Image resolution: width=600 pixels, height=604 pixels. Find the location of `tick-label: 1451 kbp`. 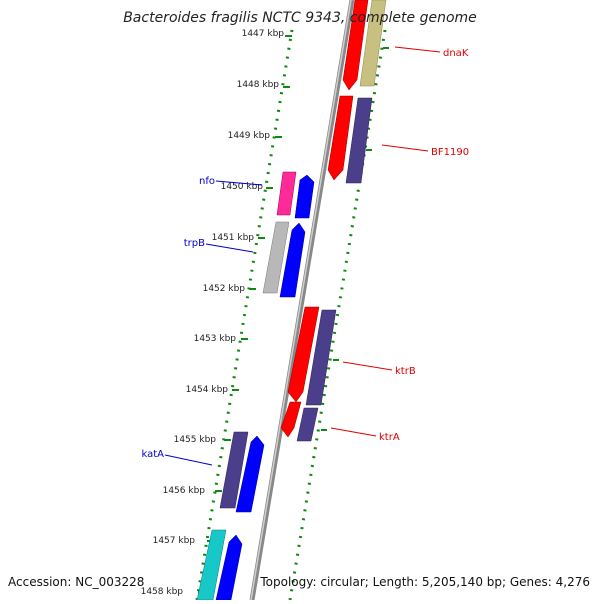

tick-label: 1451 kbp is located at coordinates (233, 238).